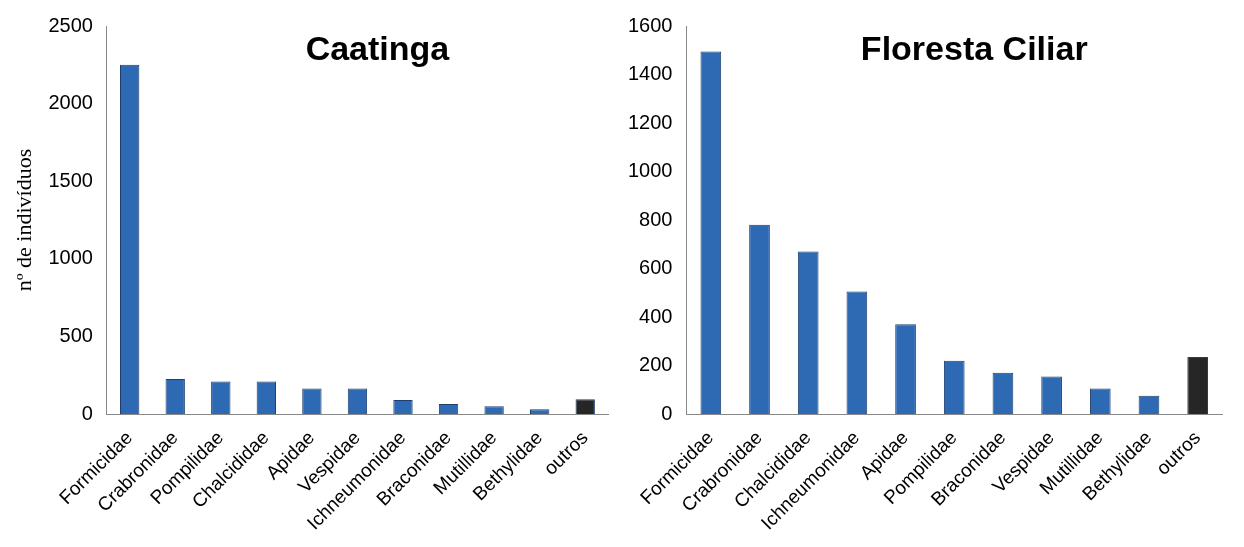  What do you see at coordinates (650, 73) in the screenshot?
I see `y-tick-label: 1400` at bounding box center [650, 73].